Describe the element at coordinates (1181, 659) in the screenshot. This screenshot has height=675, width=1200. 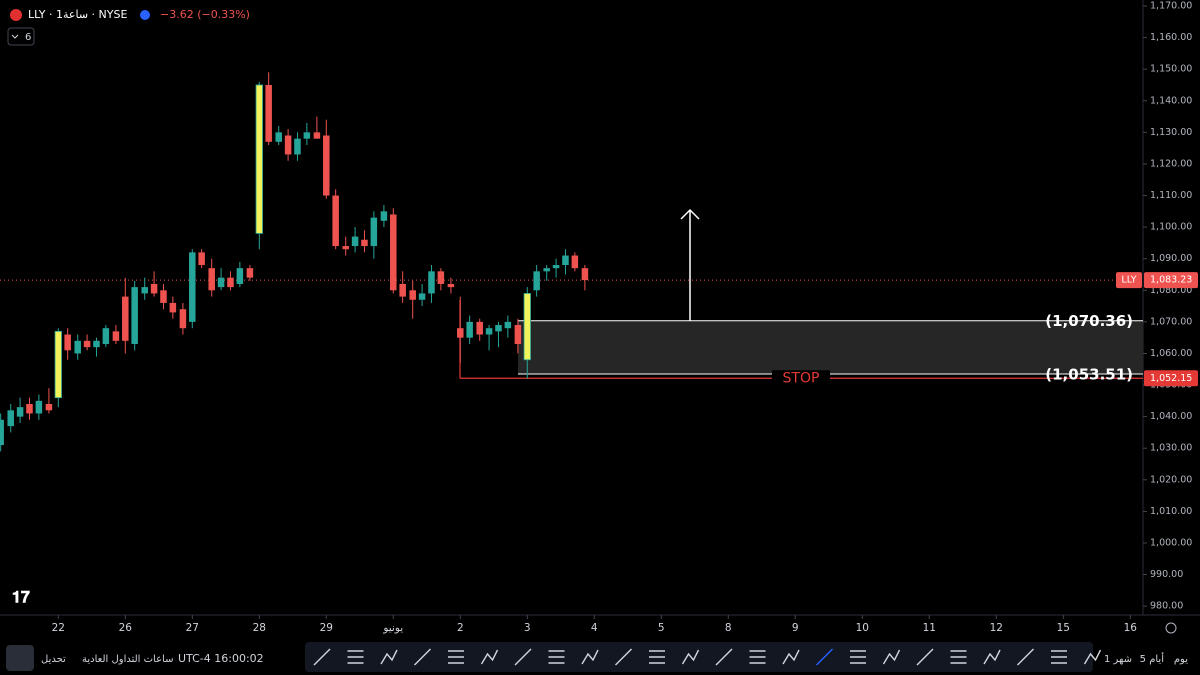
I see `range-button: يوم` at that location.